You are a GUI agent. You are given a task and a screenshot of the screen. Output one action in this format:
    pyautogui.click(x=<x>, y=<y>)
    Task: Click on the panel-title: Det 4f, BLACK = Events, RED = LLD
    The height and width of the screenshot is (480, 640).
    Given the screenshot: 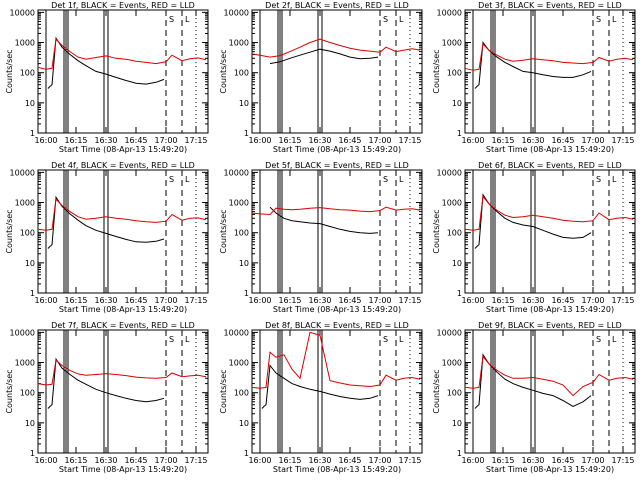 What is the action you would take?
    pyautogui.click(x=123, y=165)
    